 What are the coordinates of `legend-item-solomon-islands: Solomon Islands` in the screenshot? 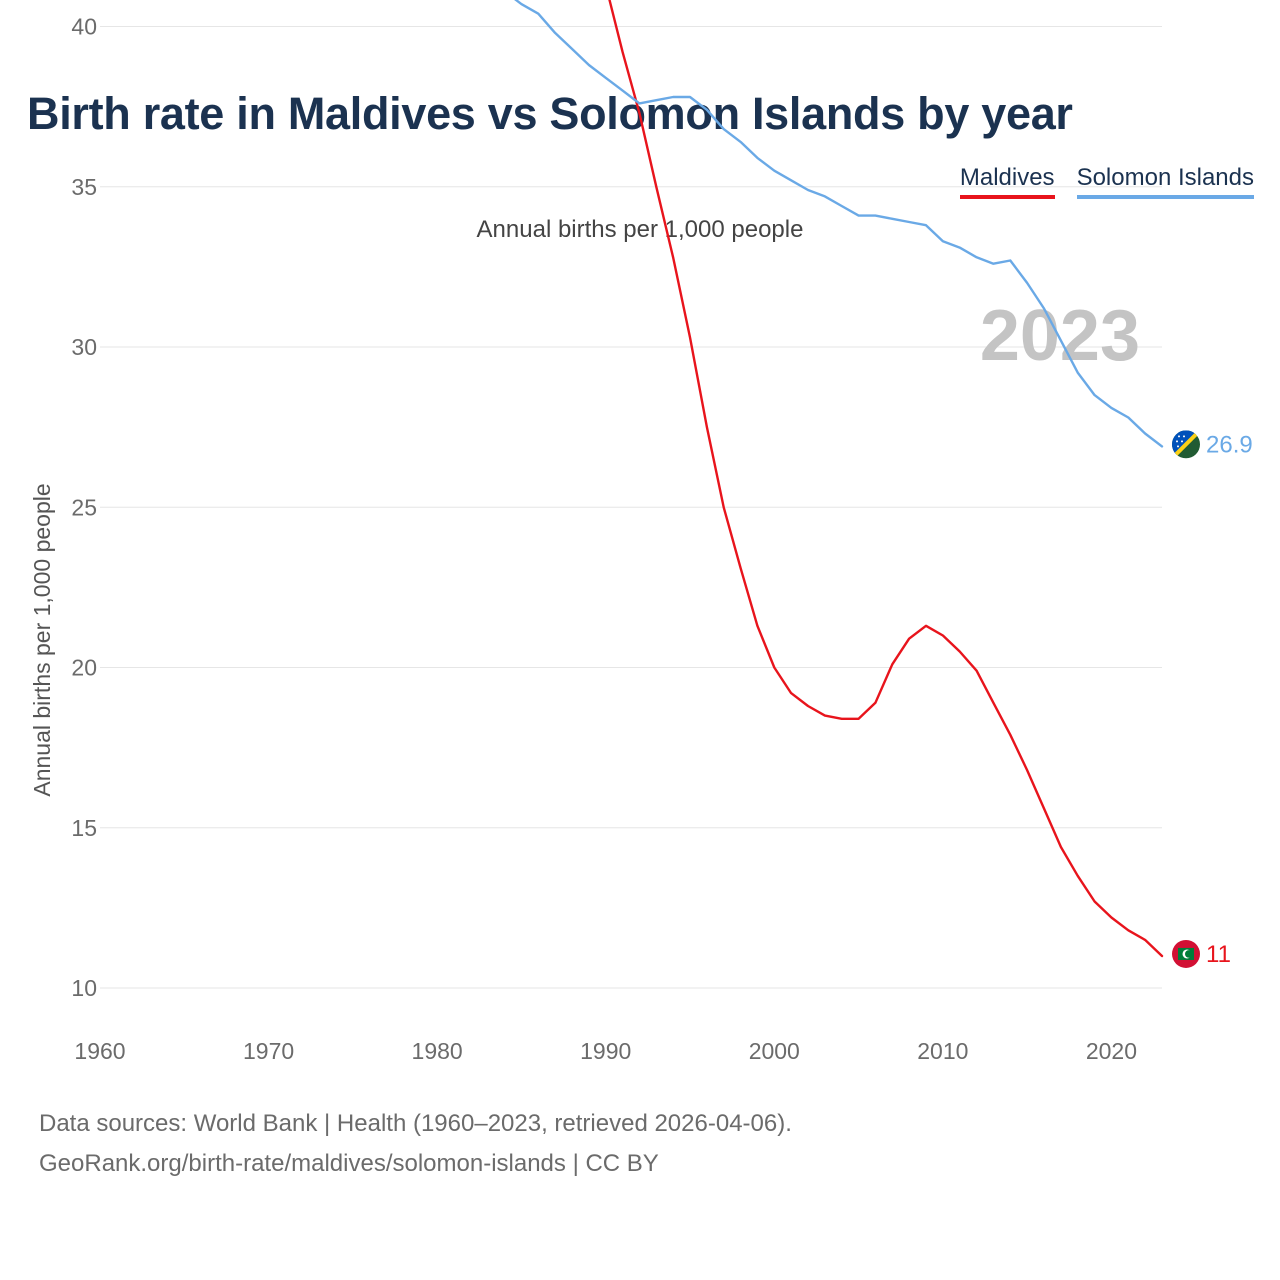 It's located at (1165, 181).